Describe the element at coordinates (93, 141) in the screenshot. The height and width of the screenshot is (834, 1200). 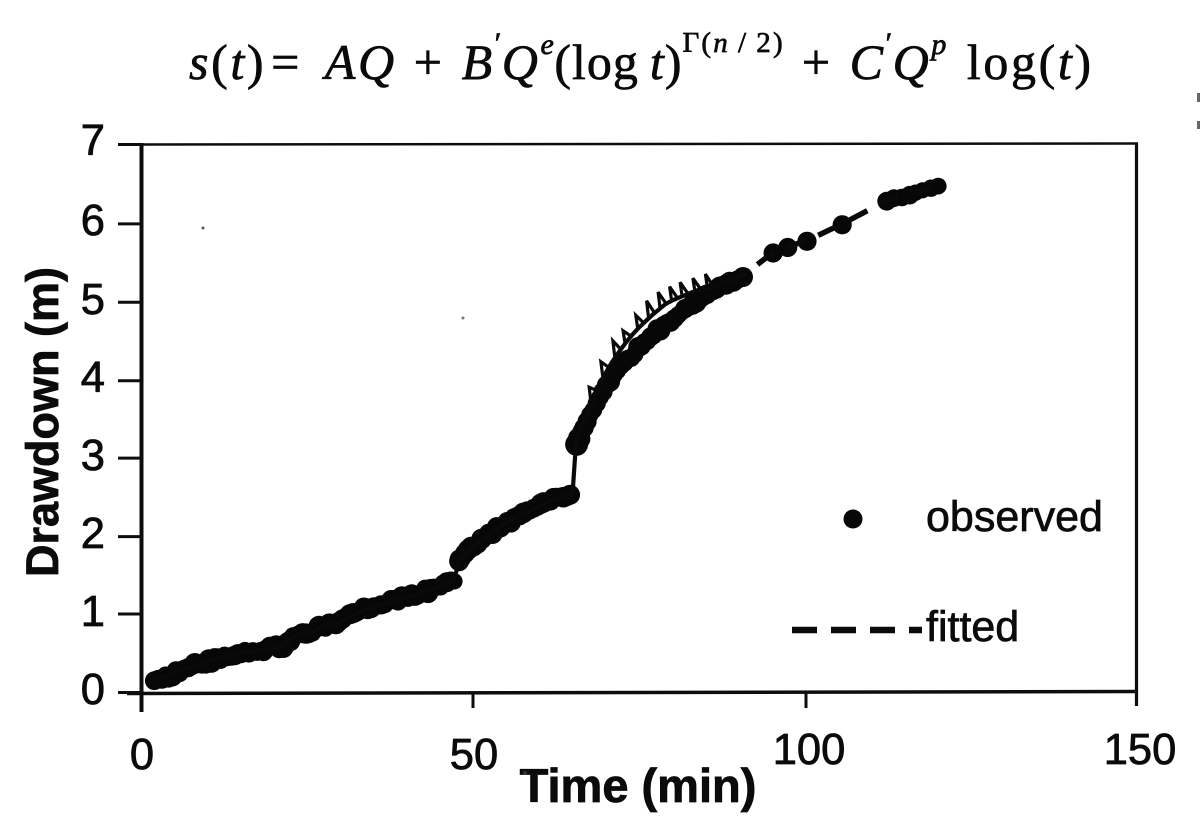
I see `svg-text: 7` at that location.